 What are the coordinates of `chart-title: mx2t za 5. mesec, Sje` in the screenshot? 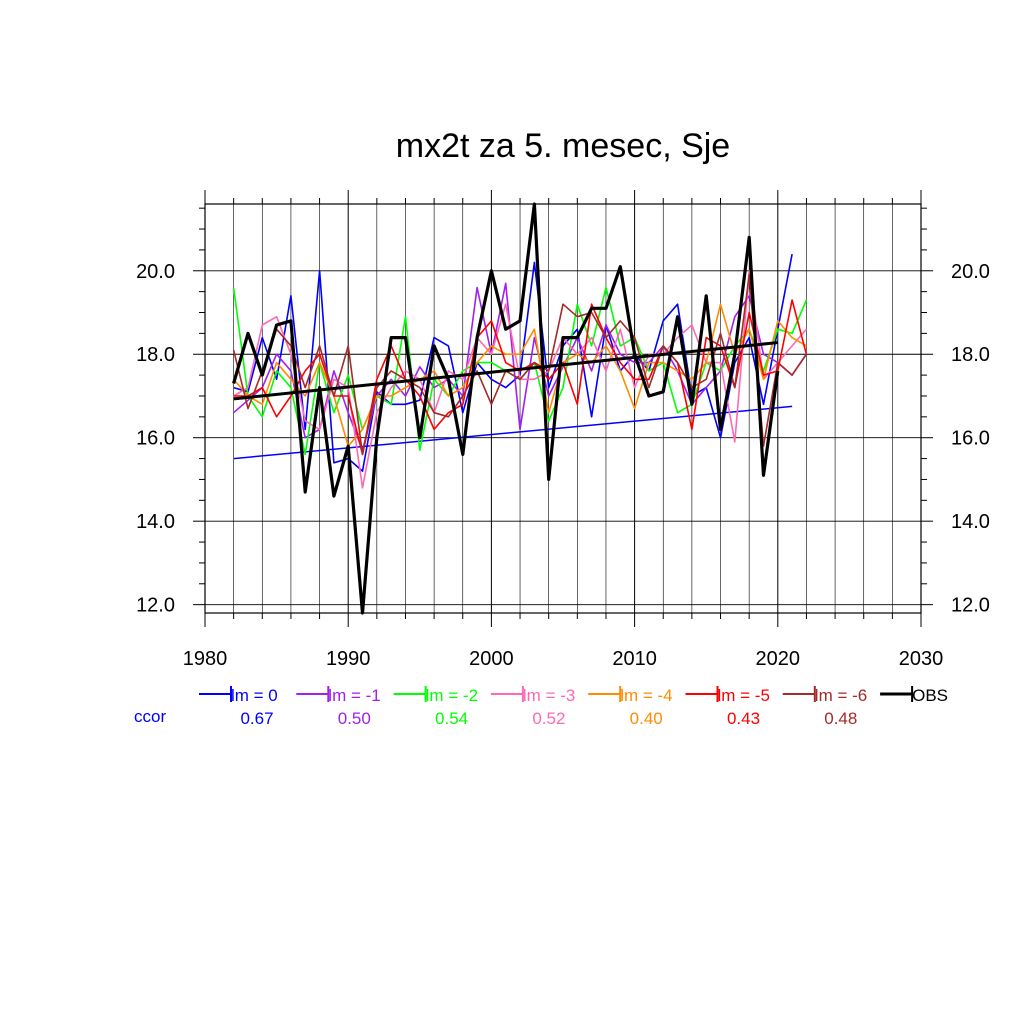 It's located at (563, 146).